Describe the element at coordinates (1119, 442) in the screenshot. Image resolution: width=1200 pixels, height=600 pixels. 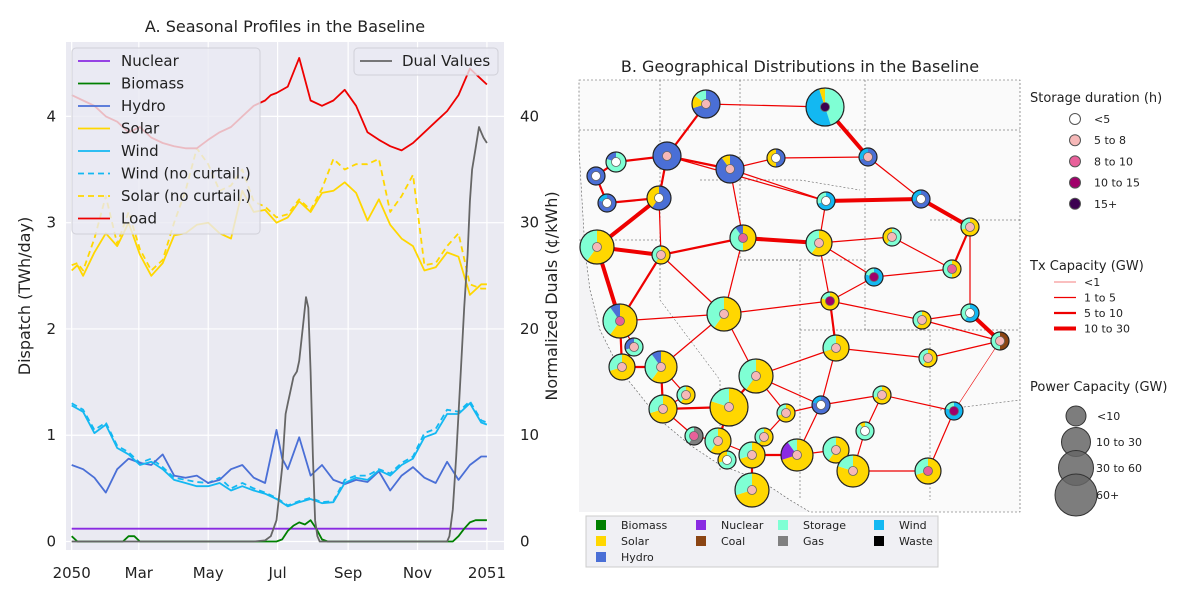
I see `power-legend-label: 10 to 30` at that location.